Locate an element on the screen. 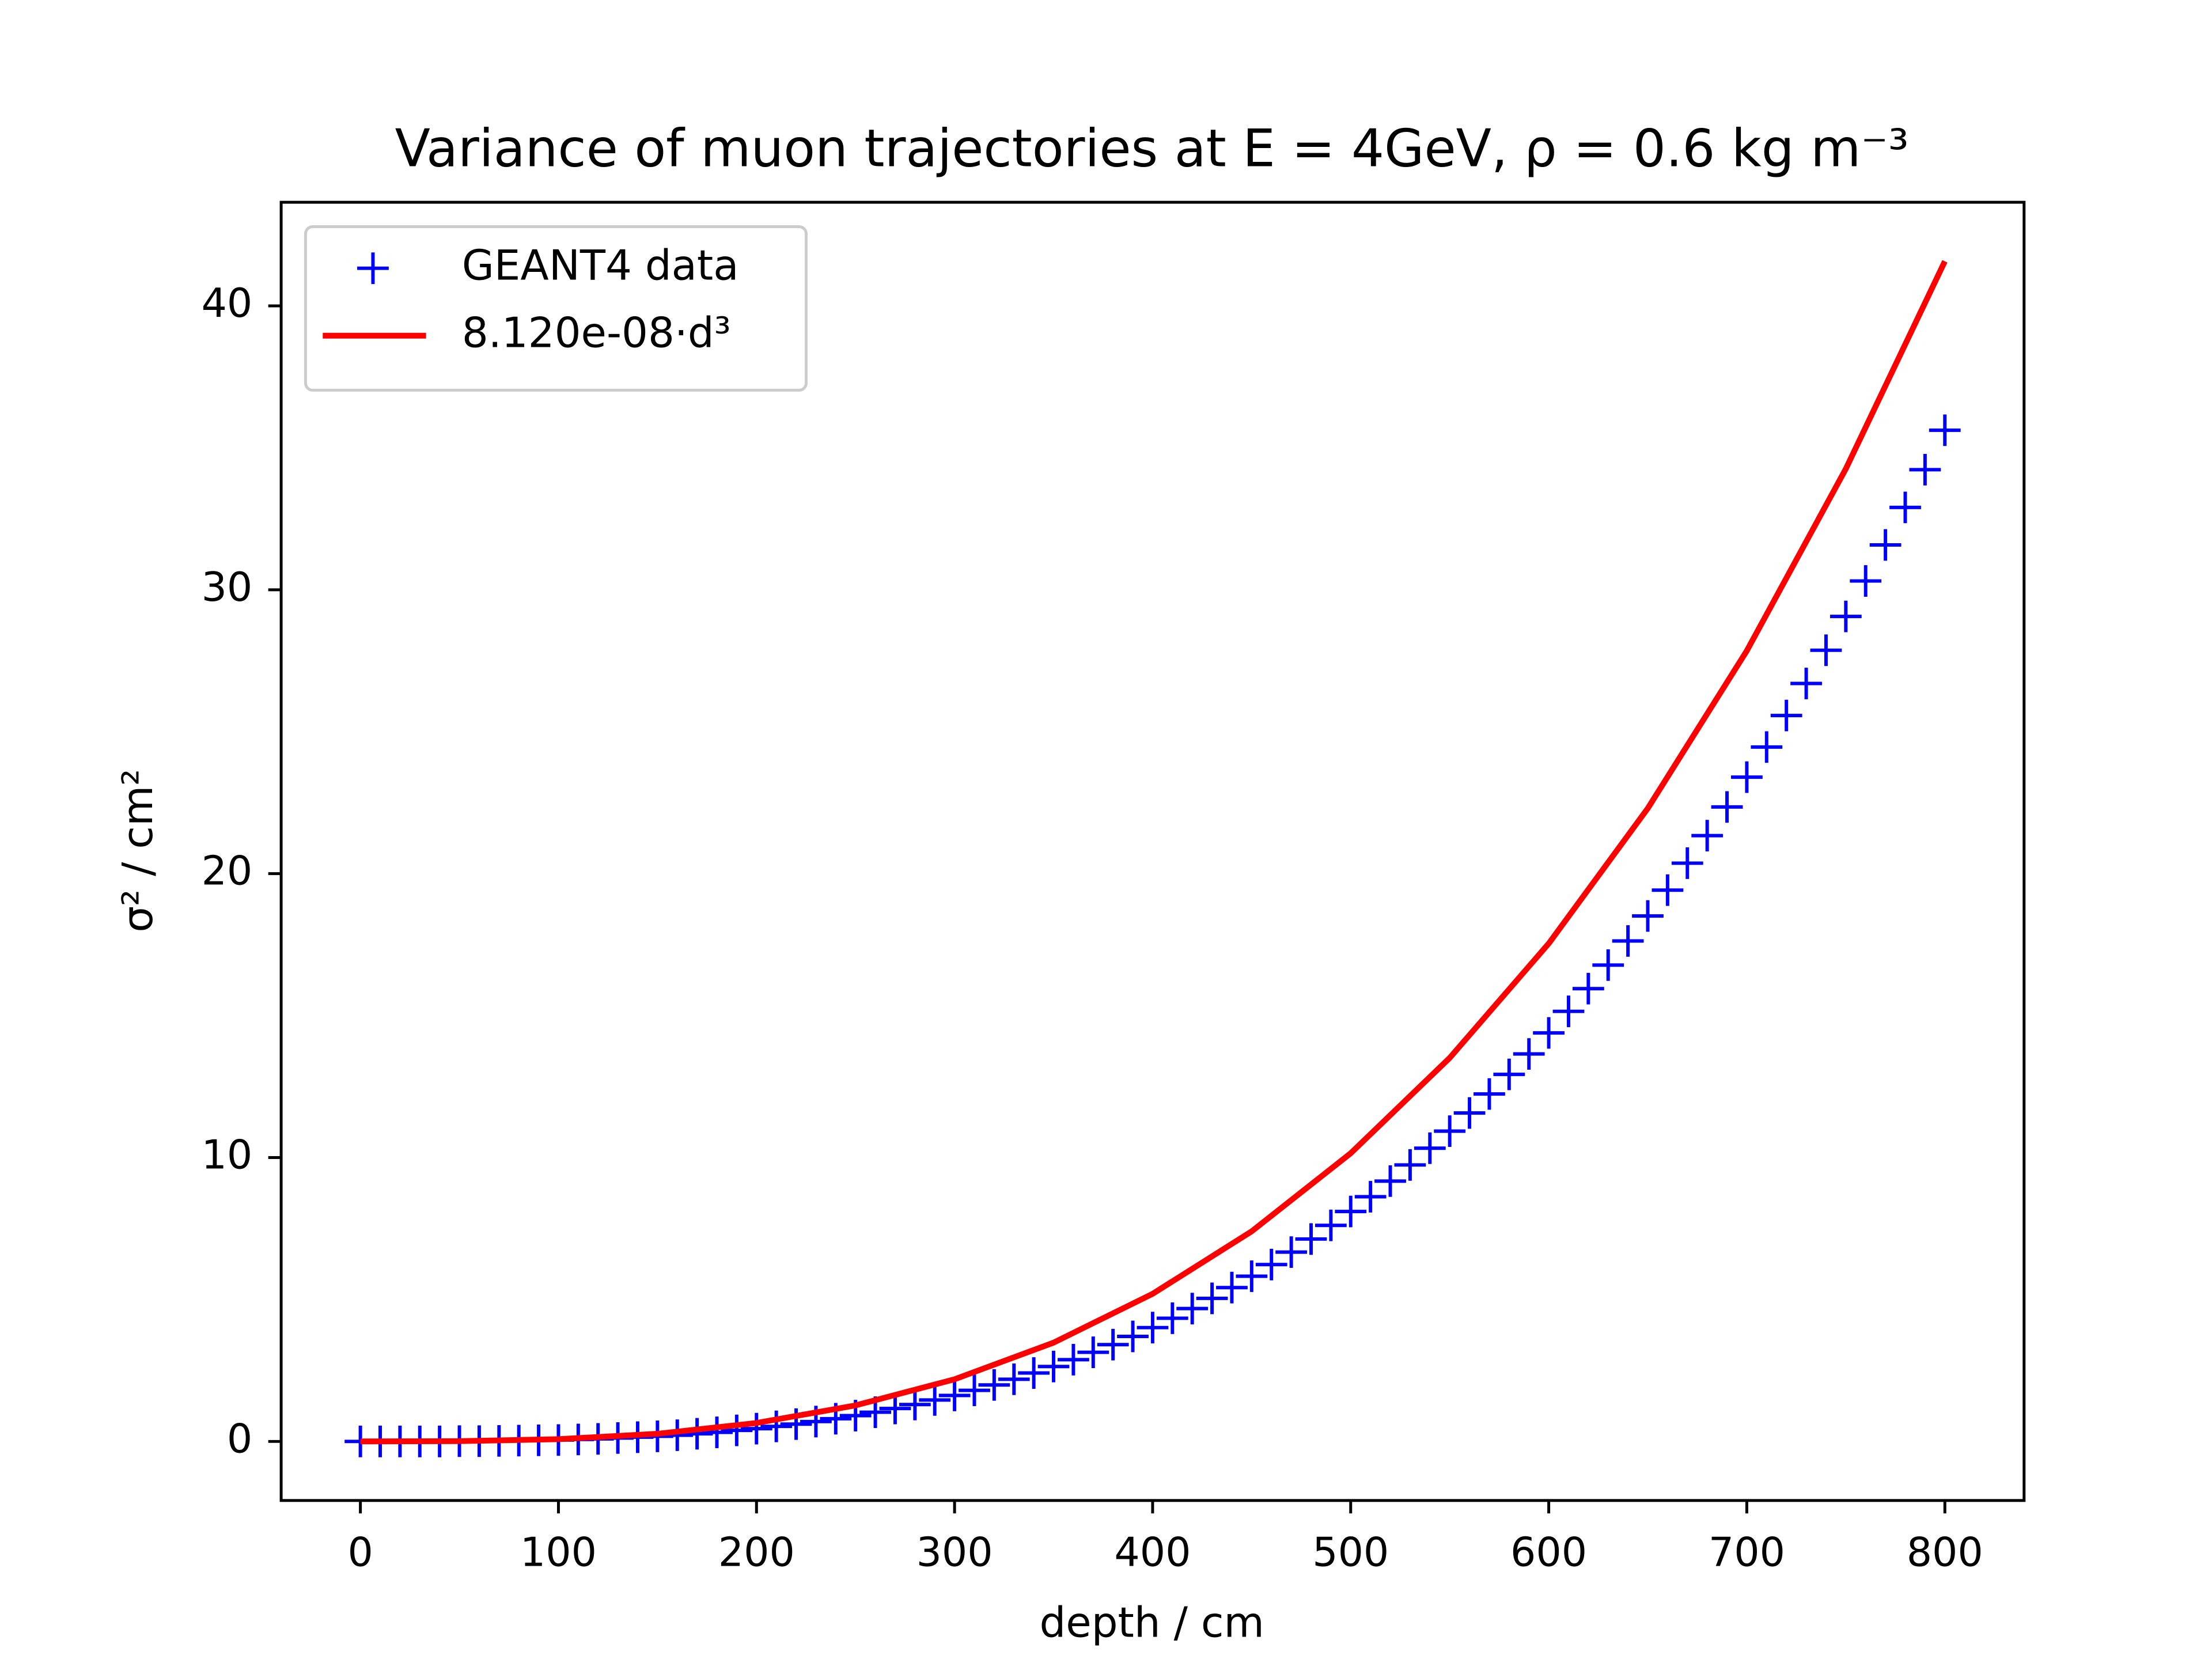 The height and width of the screenshot is (1659, 2212). x-axis-label: depth / cm is located at coordinates (1151, 1623).